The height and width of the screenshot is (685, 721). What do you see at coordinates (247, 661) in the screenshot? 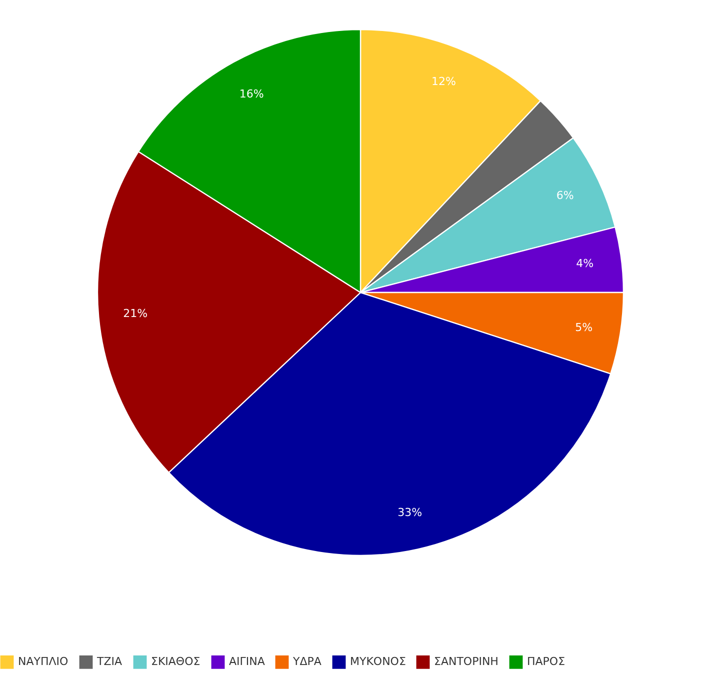
I see `legend-label: ΑΙΓΙΝΑ` at bounding box center [247, 661].